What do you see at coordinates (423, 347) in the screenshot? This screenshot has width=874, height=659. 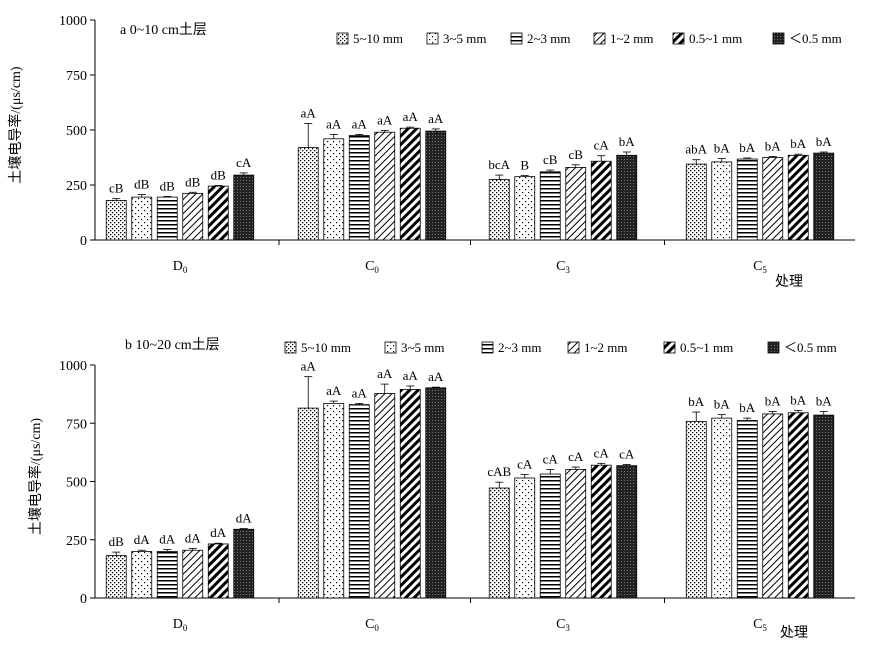 I see `legend-label: 3~5 mm` at bounding box center [423, 347].